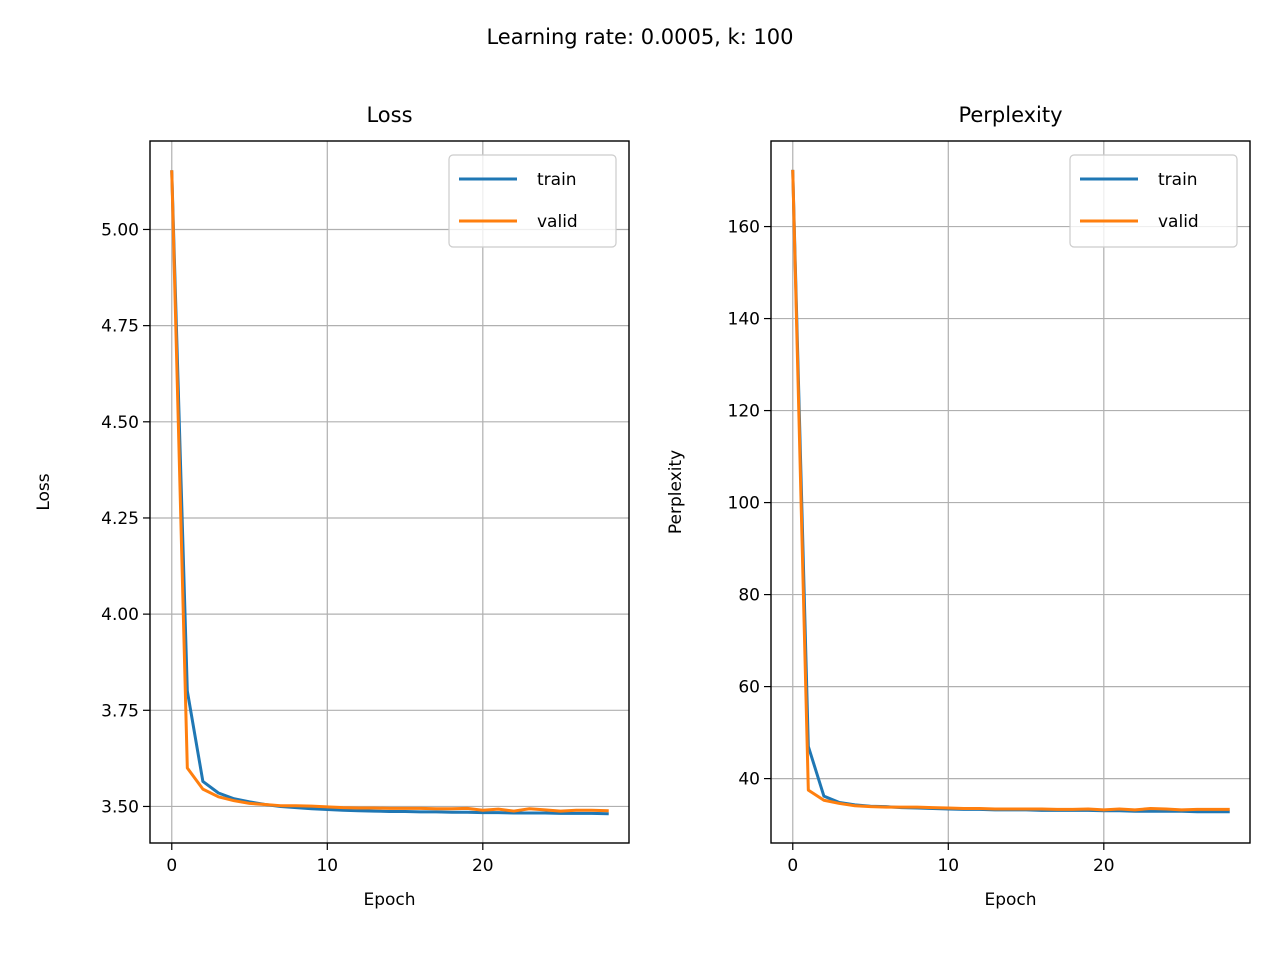 The height and width of the screenshot is (960, 1280). I want to click on loss-y-tick-label: 5.00, so click(120, 230).